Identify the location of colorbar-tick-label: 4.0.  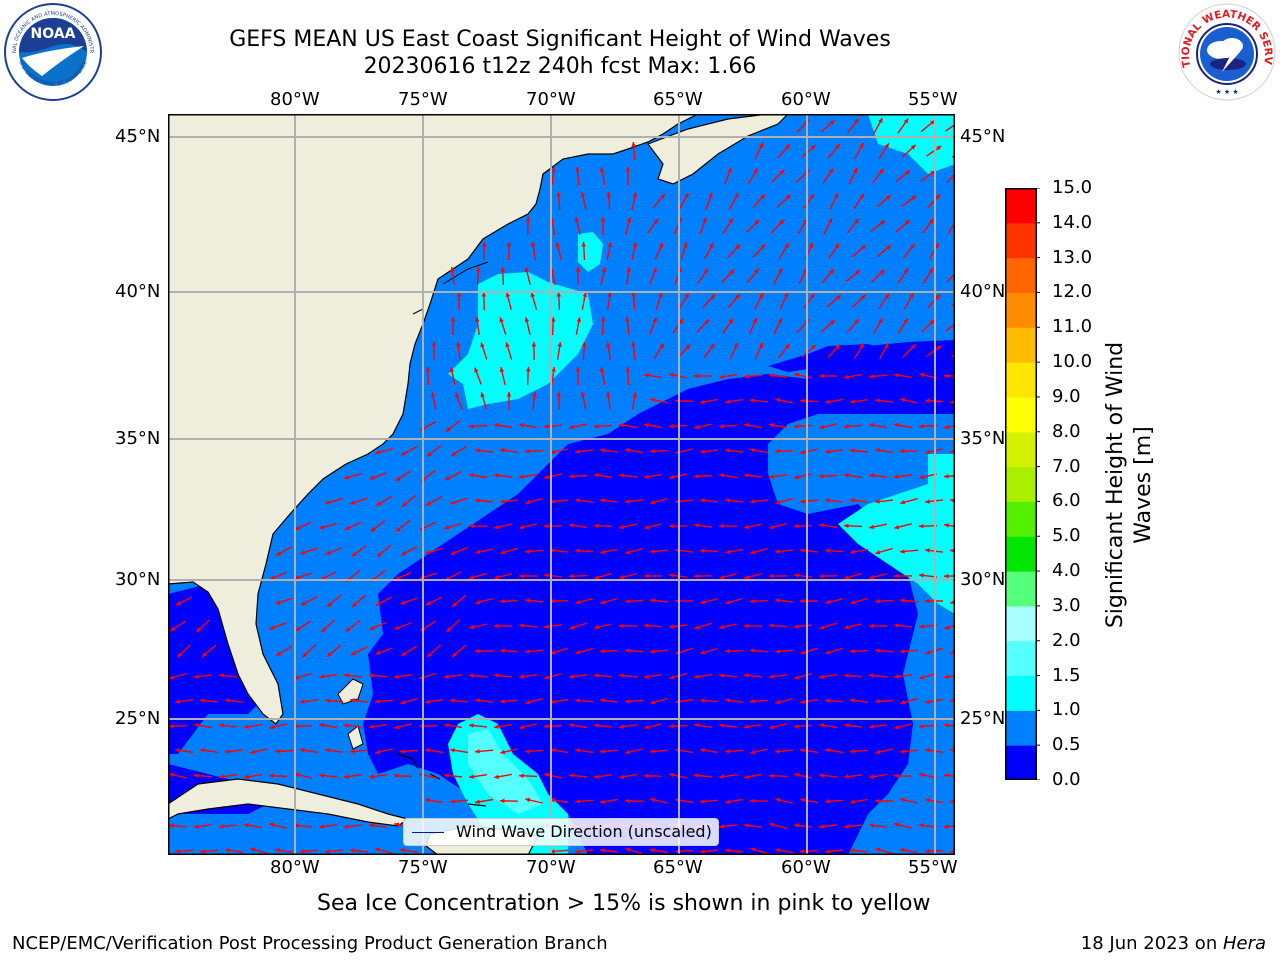
(1066, 571).